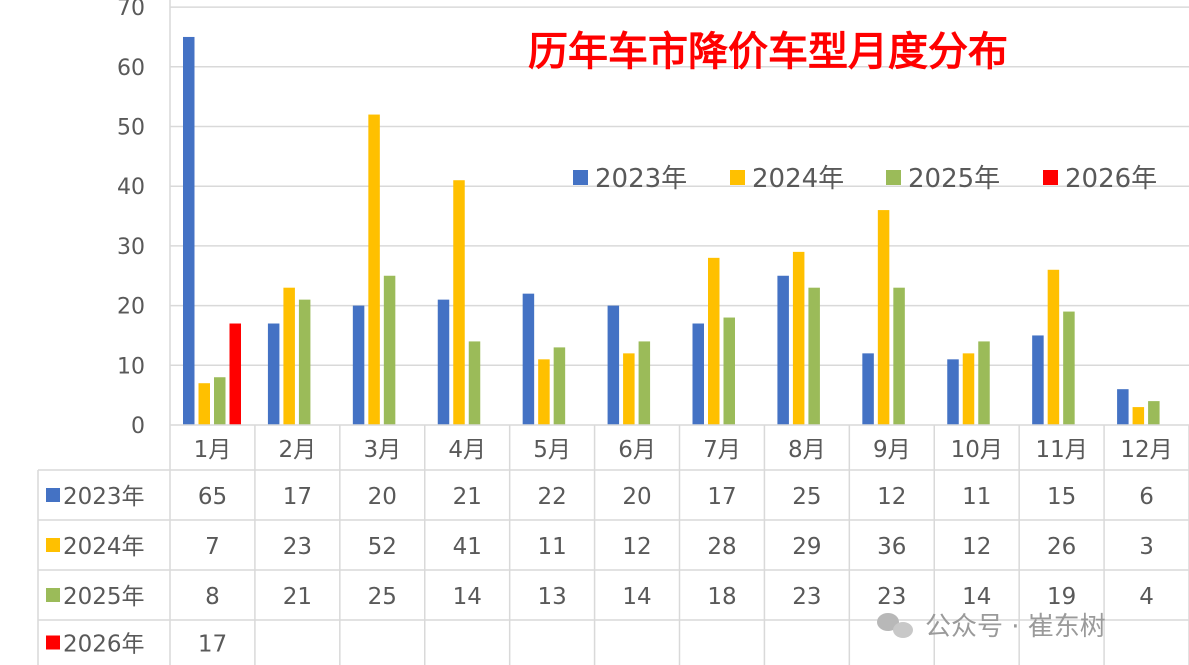 The height and width of the screenshot is (665, 1189). Describe the element at coordinates (1061, 450) in the screenshot. I see `category-label: 11月` at that location.